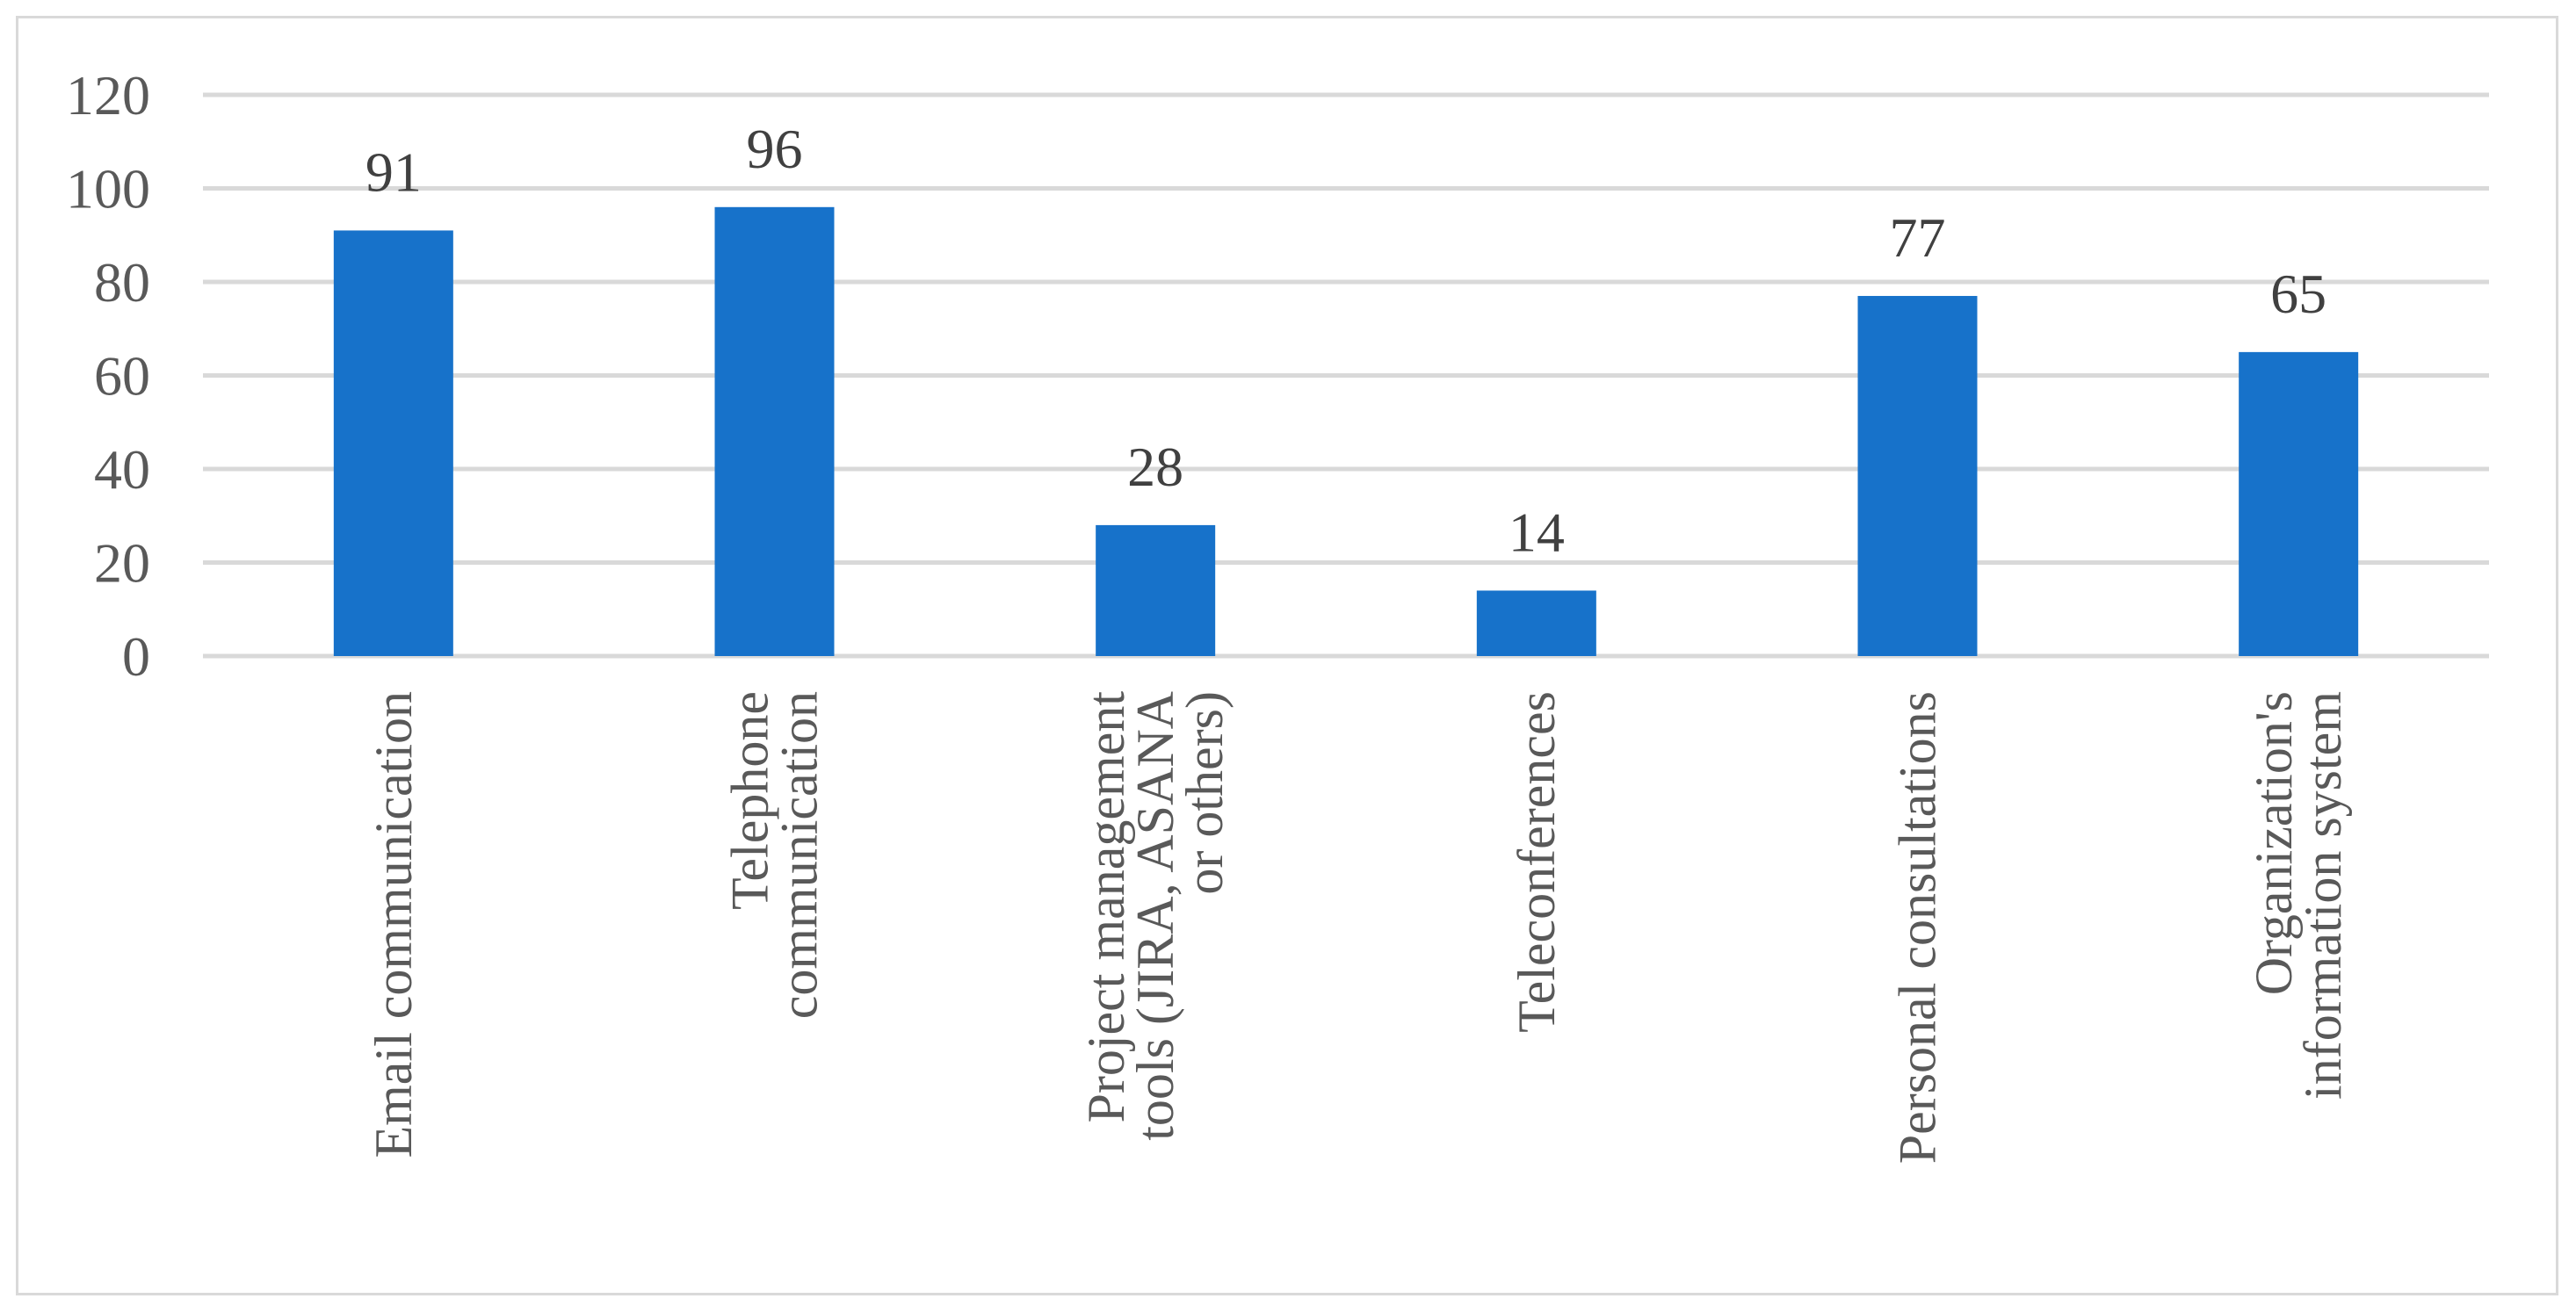  What do you see at coordinates (1155, 467) in the screenshot?
I see `data-label: 28` at bounding box center [1155, 467].